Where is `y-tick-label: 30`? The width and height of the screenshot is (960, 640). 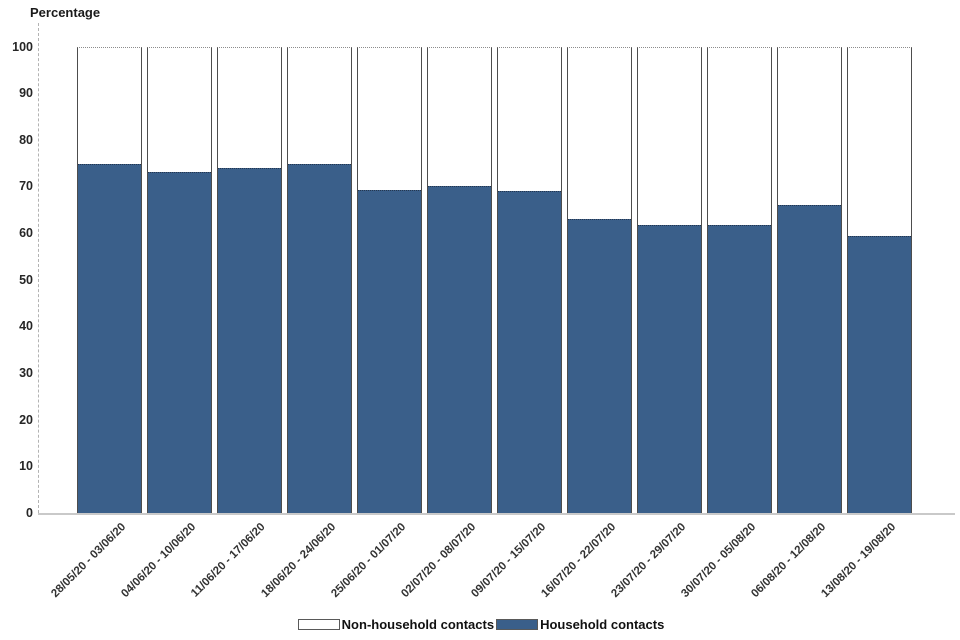 y-tick-label: 30 is located at coordinates (26, 373).